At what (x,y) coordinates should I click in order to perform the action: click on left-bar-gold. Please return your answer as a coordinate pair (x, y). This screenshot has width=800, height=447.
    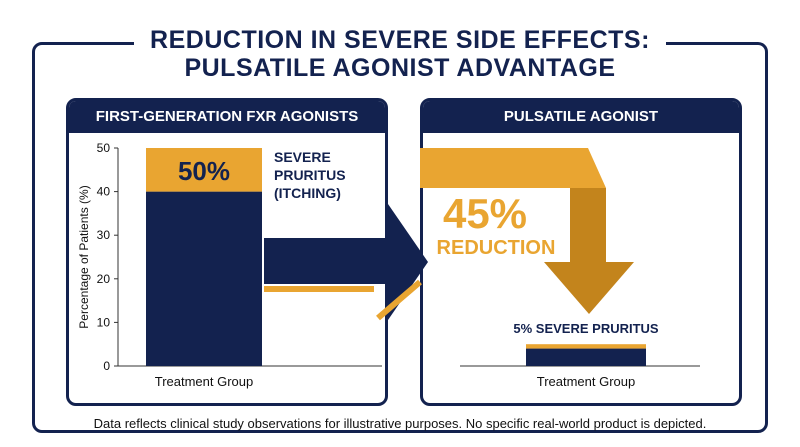
    Looking at the image, I should click on (204, 170).